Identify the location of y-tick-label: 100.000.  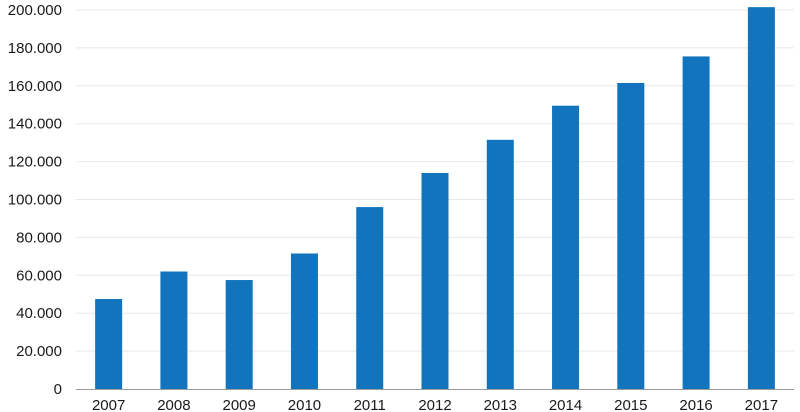
(35, 200).